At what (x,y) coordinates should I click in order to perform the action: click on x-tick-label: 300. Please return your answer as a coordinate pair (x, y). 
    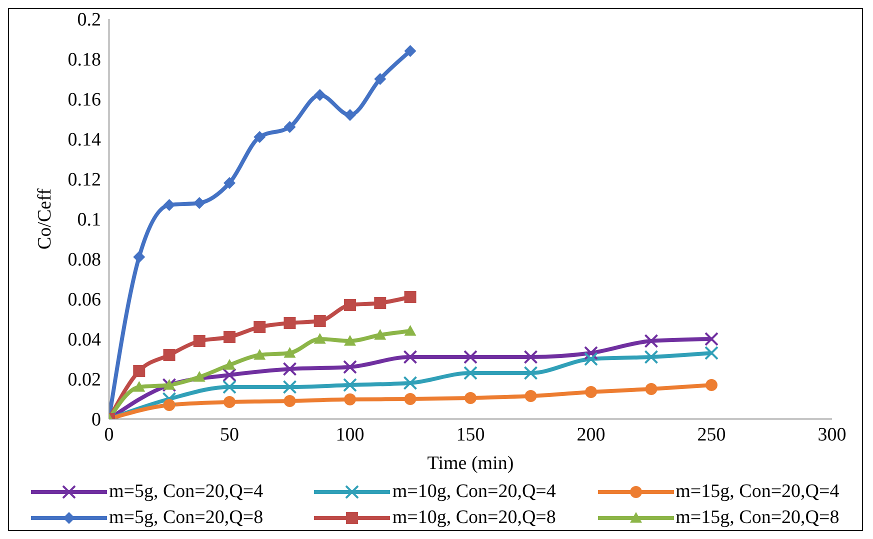
    Looking at the image, I should click on (832, 435).